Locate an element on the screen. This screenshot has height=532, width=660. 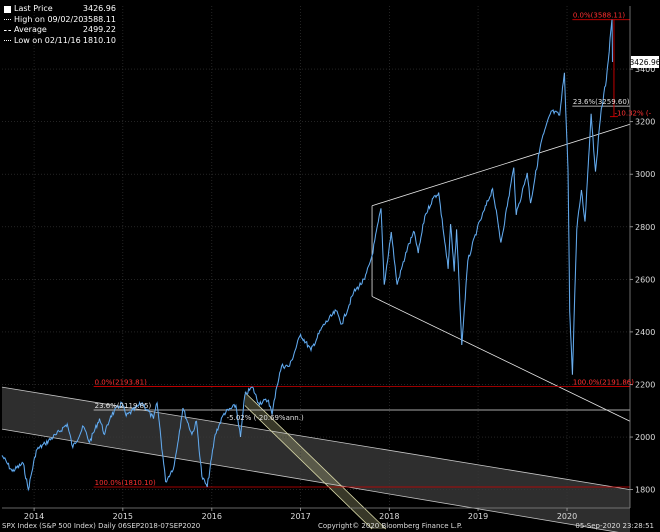
x-tick-label: 2017 is located at coordinates (300, 516).